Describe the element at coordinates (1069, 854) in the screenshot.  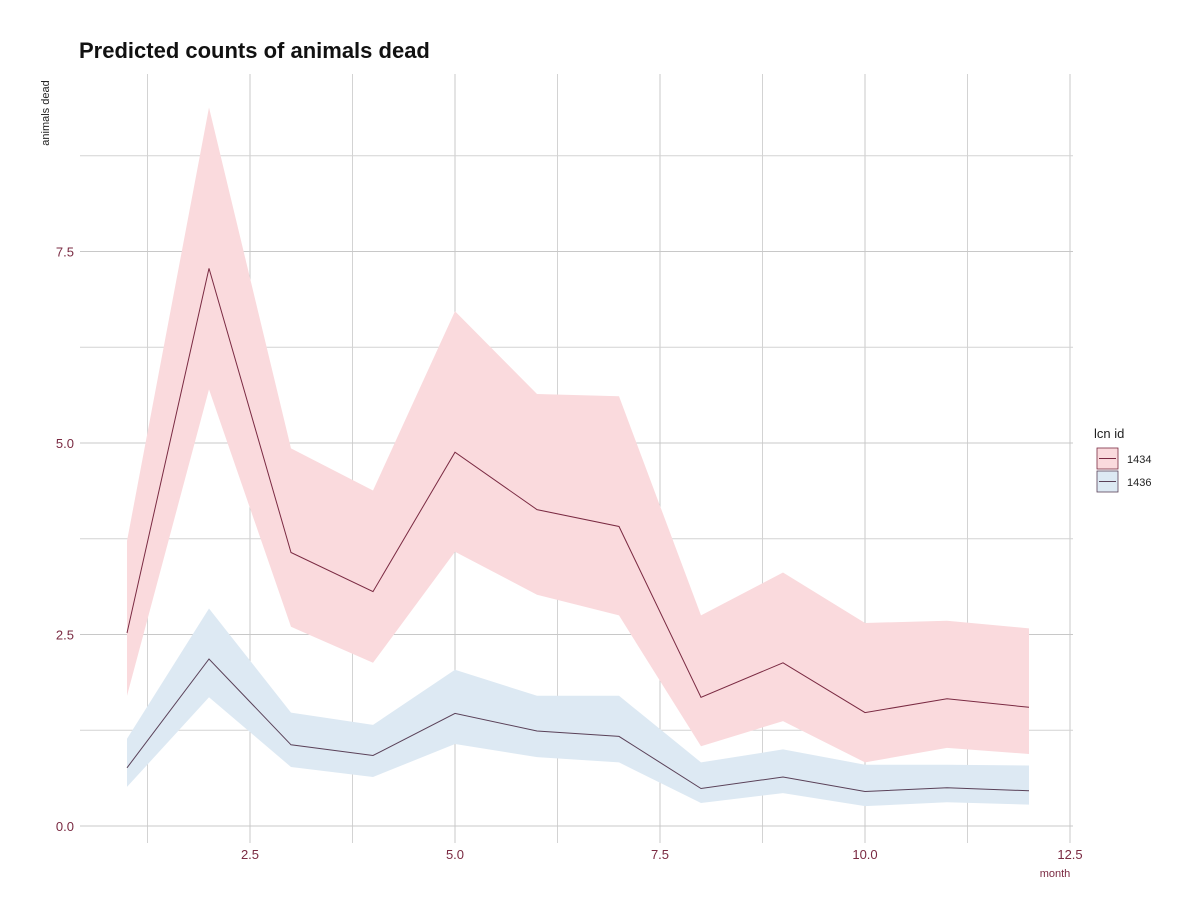
I see `x-tick-label: 12.5` at that location.